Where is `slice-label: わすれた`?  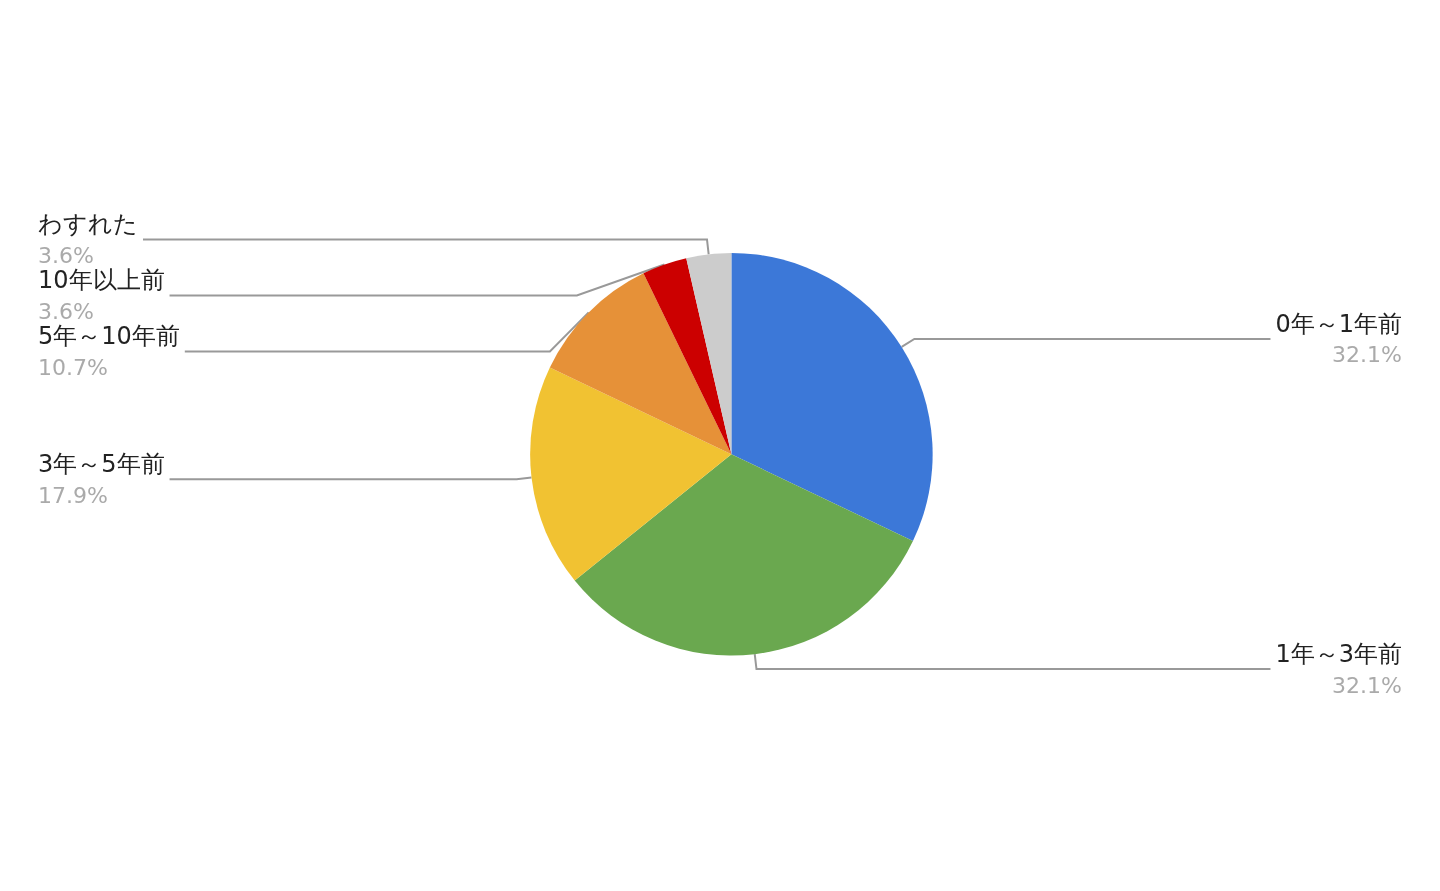
slice-label: わすれた is located at coordinates (88, 224).